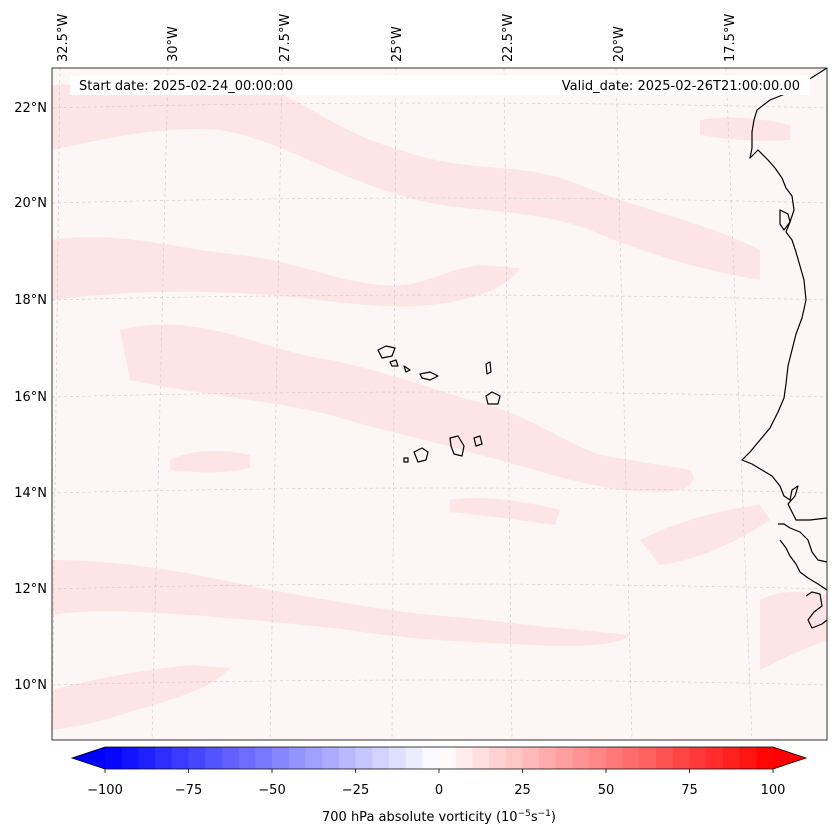 This screenshot has width=837, height=839. What do you see at coordinates (624, 404) in the screenshot?
I see `meridian-20w` at bounding box center [624, 404].